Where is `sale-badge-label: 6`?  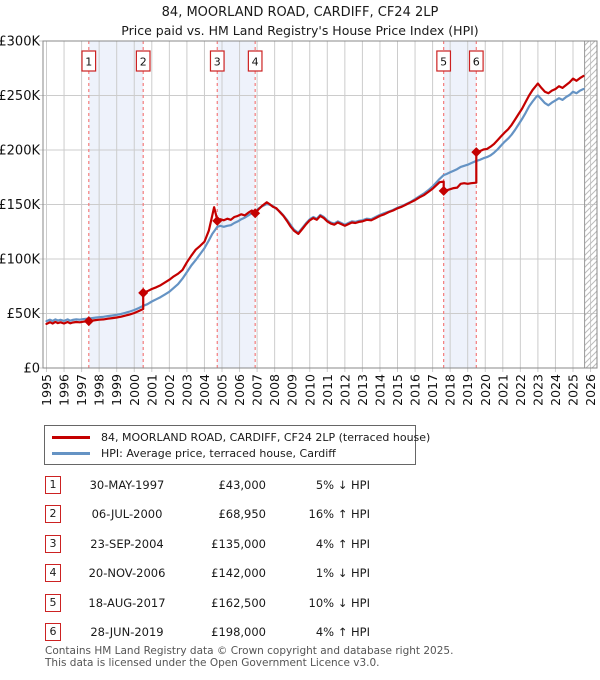
sale-badge-label: 6 is located at coordinates (476, 62).